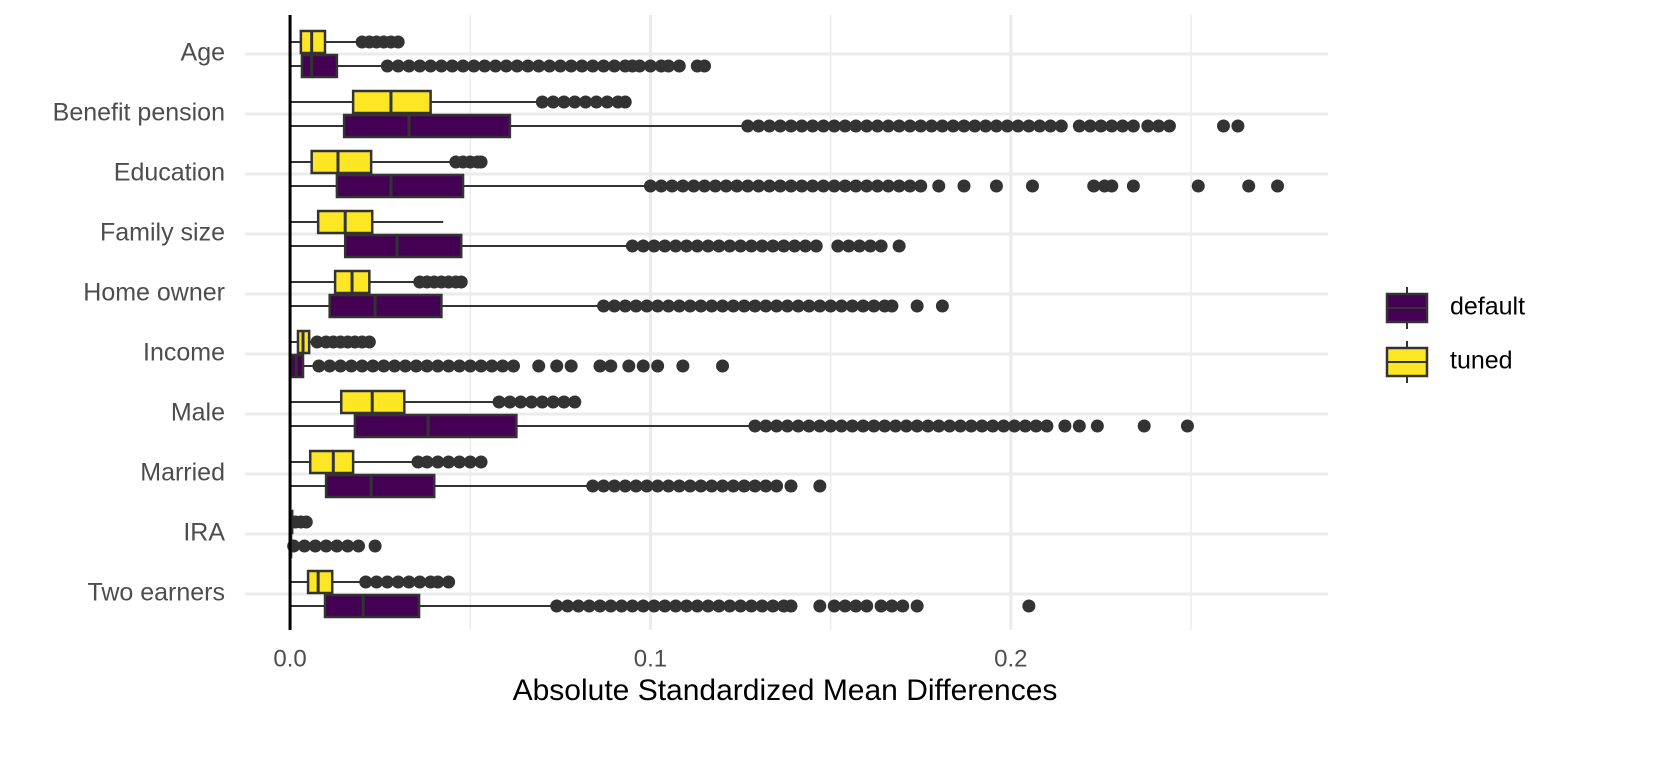 The height and width of the screenshot is (776, 1661). I want to click on y-tick-label: IRA, so click(204, 533).